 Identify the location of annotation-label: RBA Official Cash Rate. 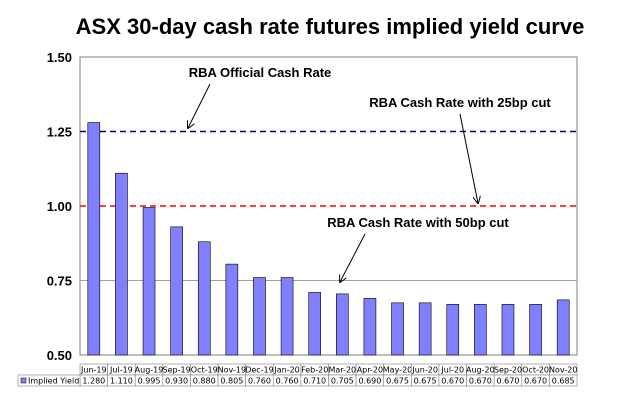
(260, 72).